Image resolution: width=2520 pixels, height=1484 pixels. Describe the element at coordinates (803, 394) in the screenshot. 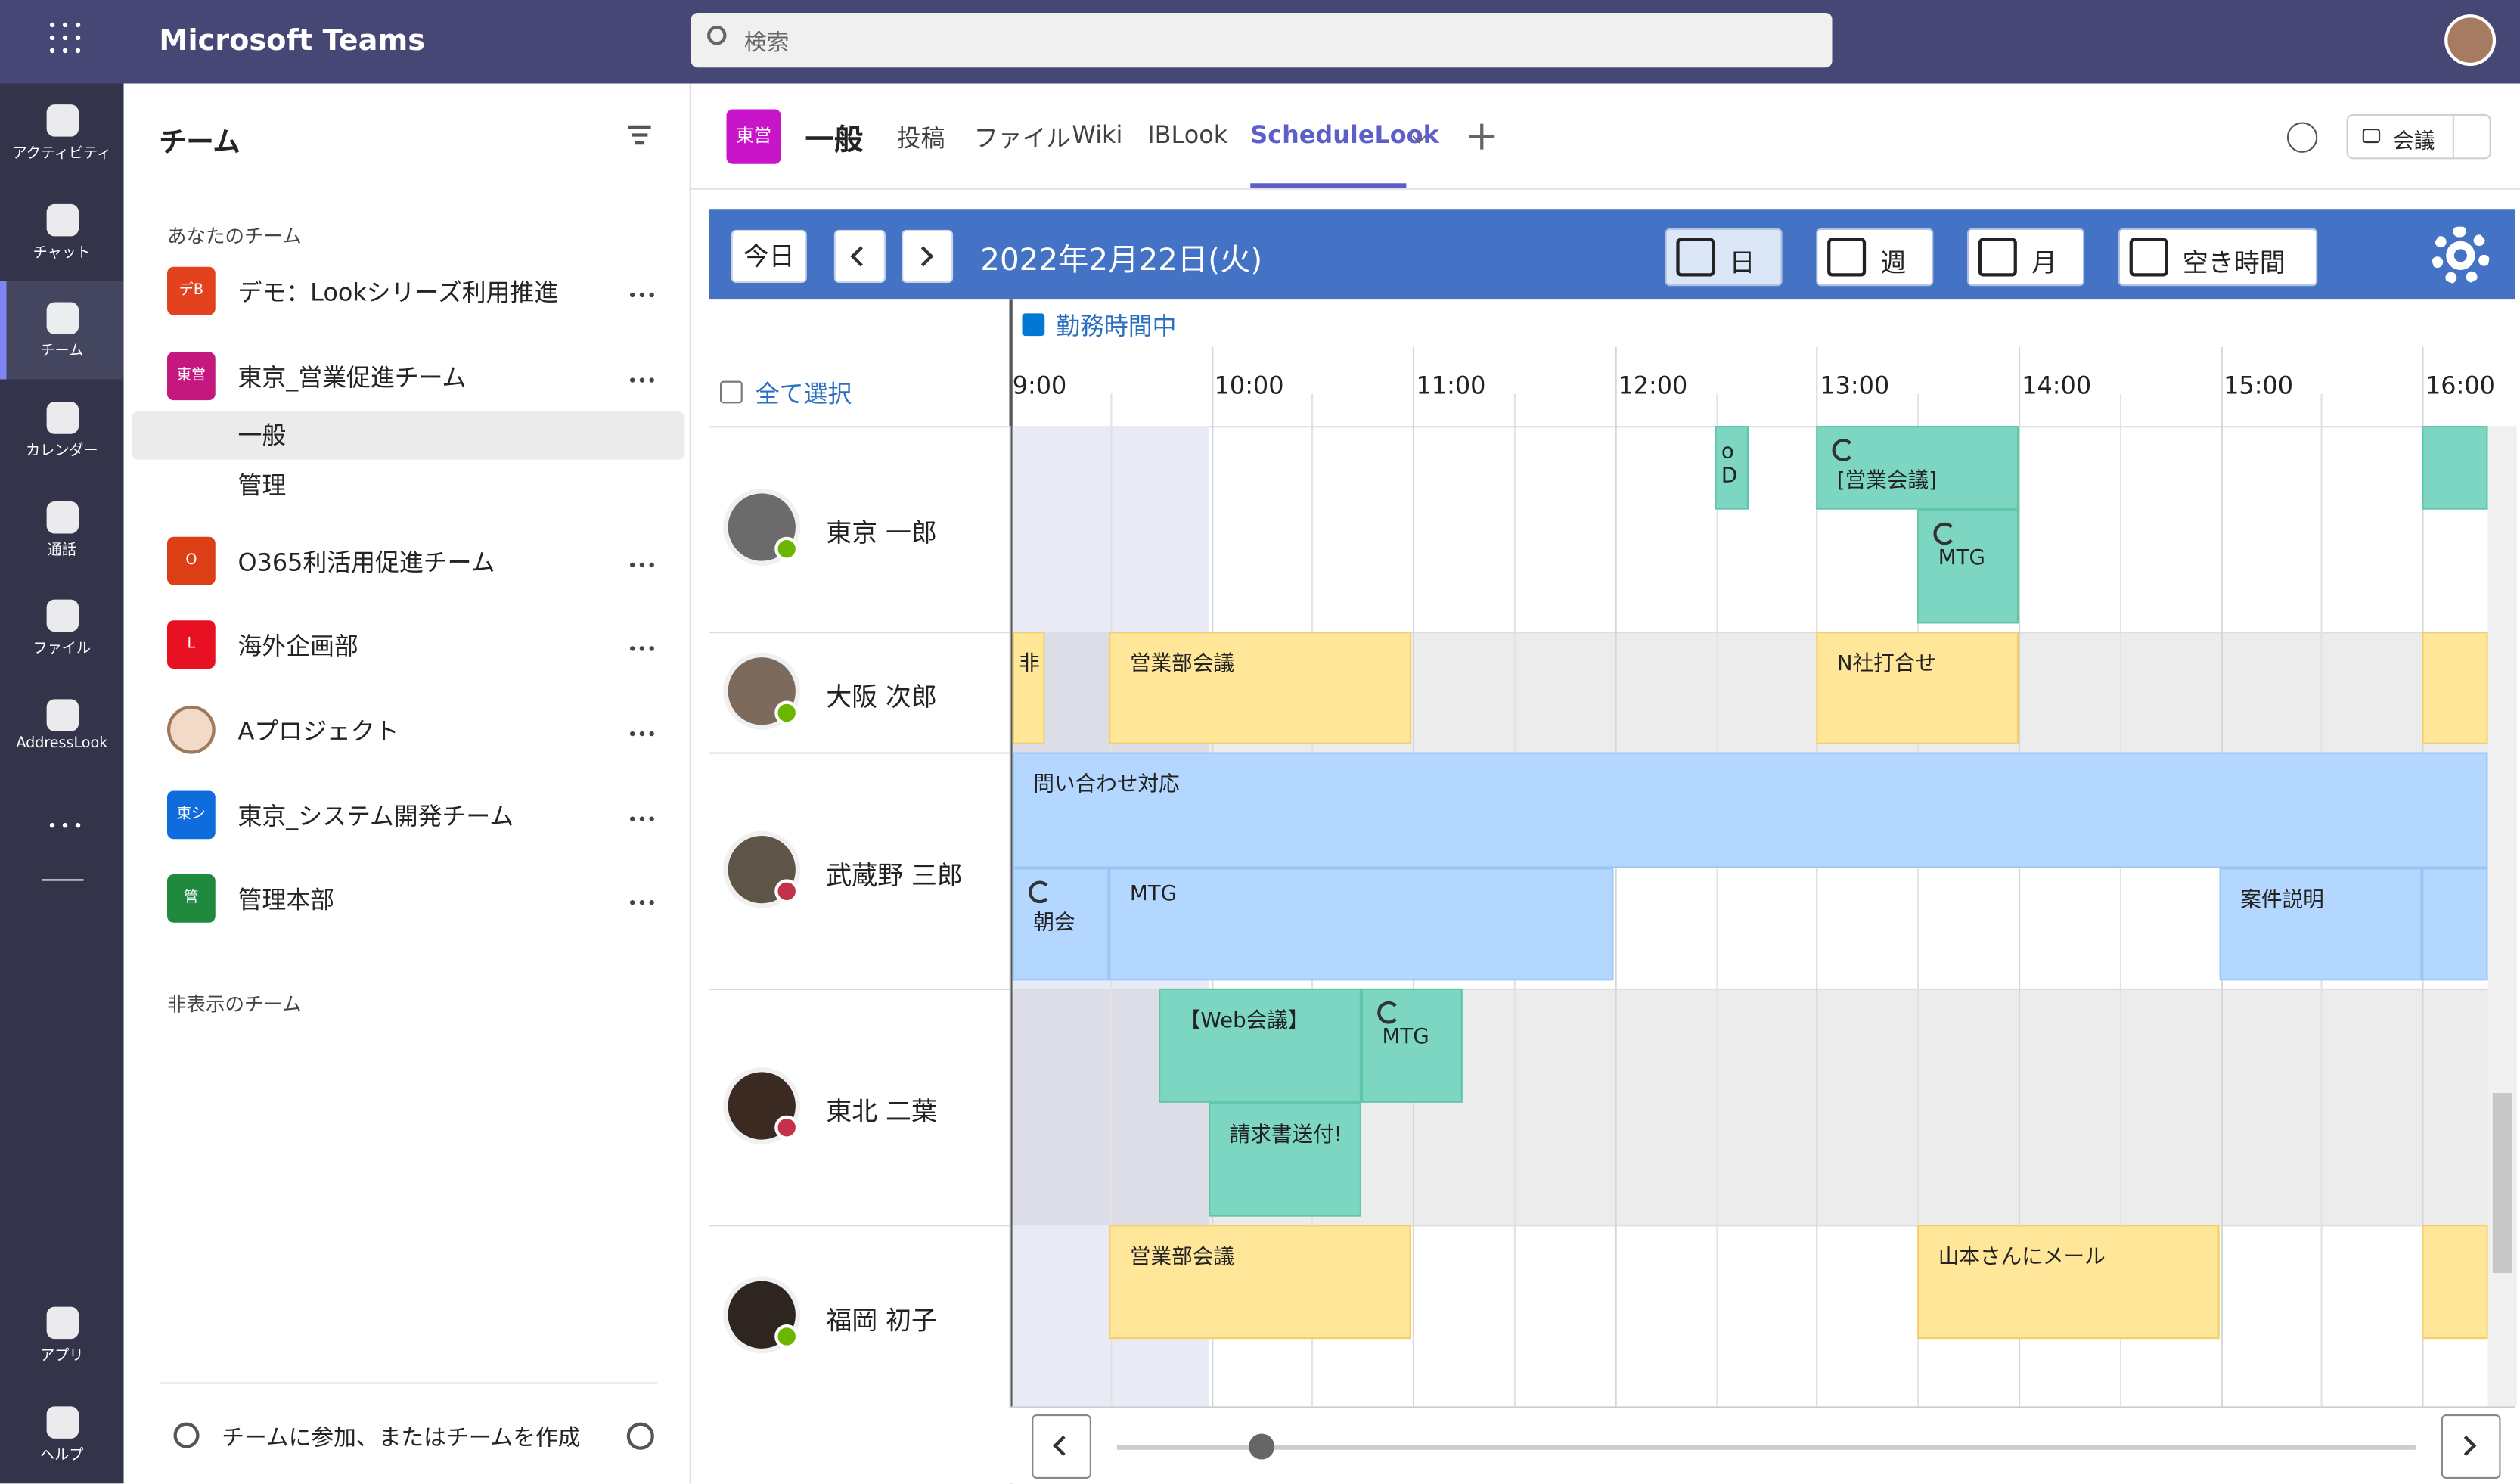

I see `select-all: 全て選択` at that location.